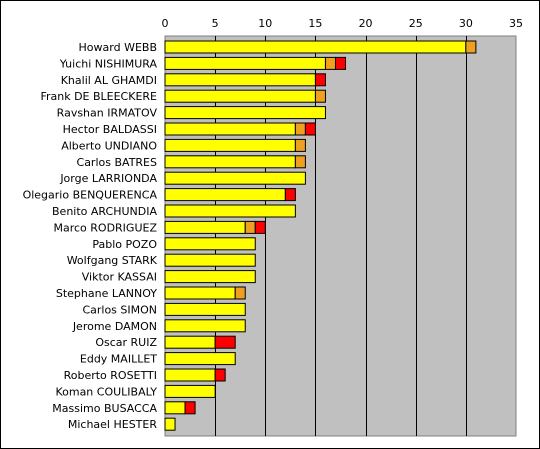  Describe the element at coordinates (119, 277) in the screenshot. I see `category-label: Viktor KASSAI` at that location.